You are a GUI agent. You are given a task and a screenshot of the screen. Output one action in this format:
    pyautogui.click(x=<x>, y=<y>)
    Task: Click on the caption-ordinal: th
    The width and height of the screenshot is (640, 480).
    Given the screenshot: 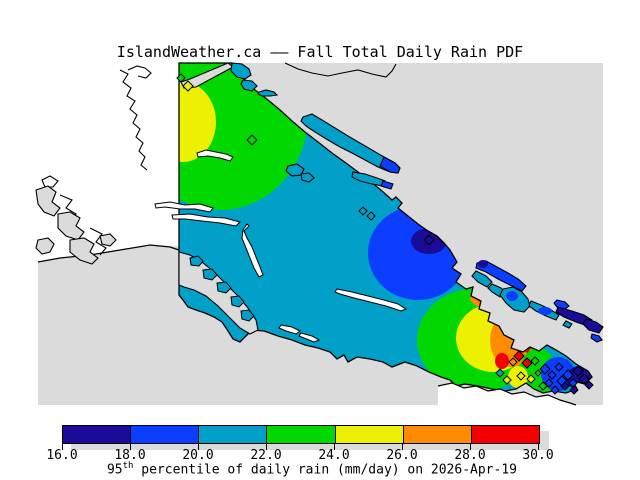 What is the action you would take?
    pyautogui.click(x=128, y=466)
    